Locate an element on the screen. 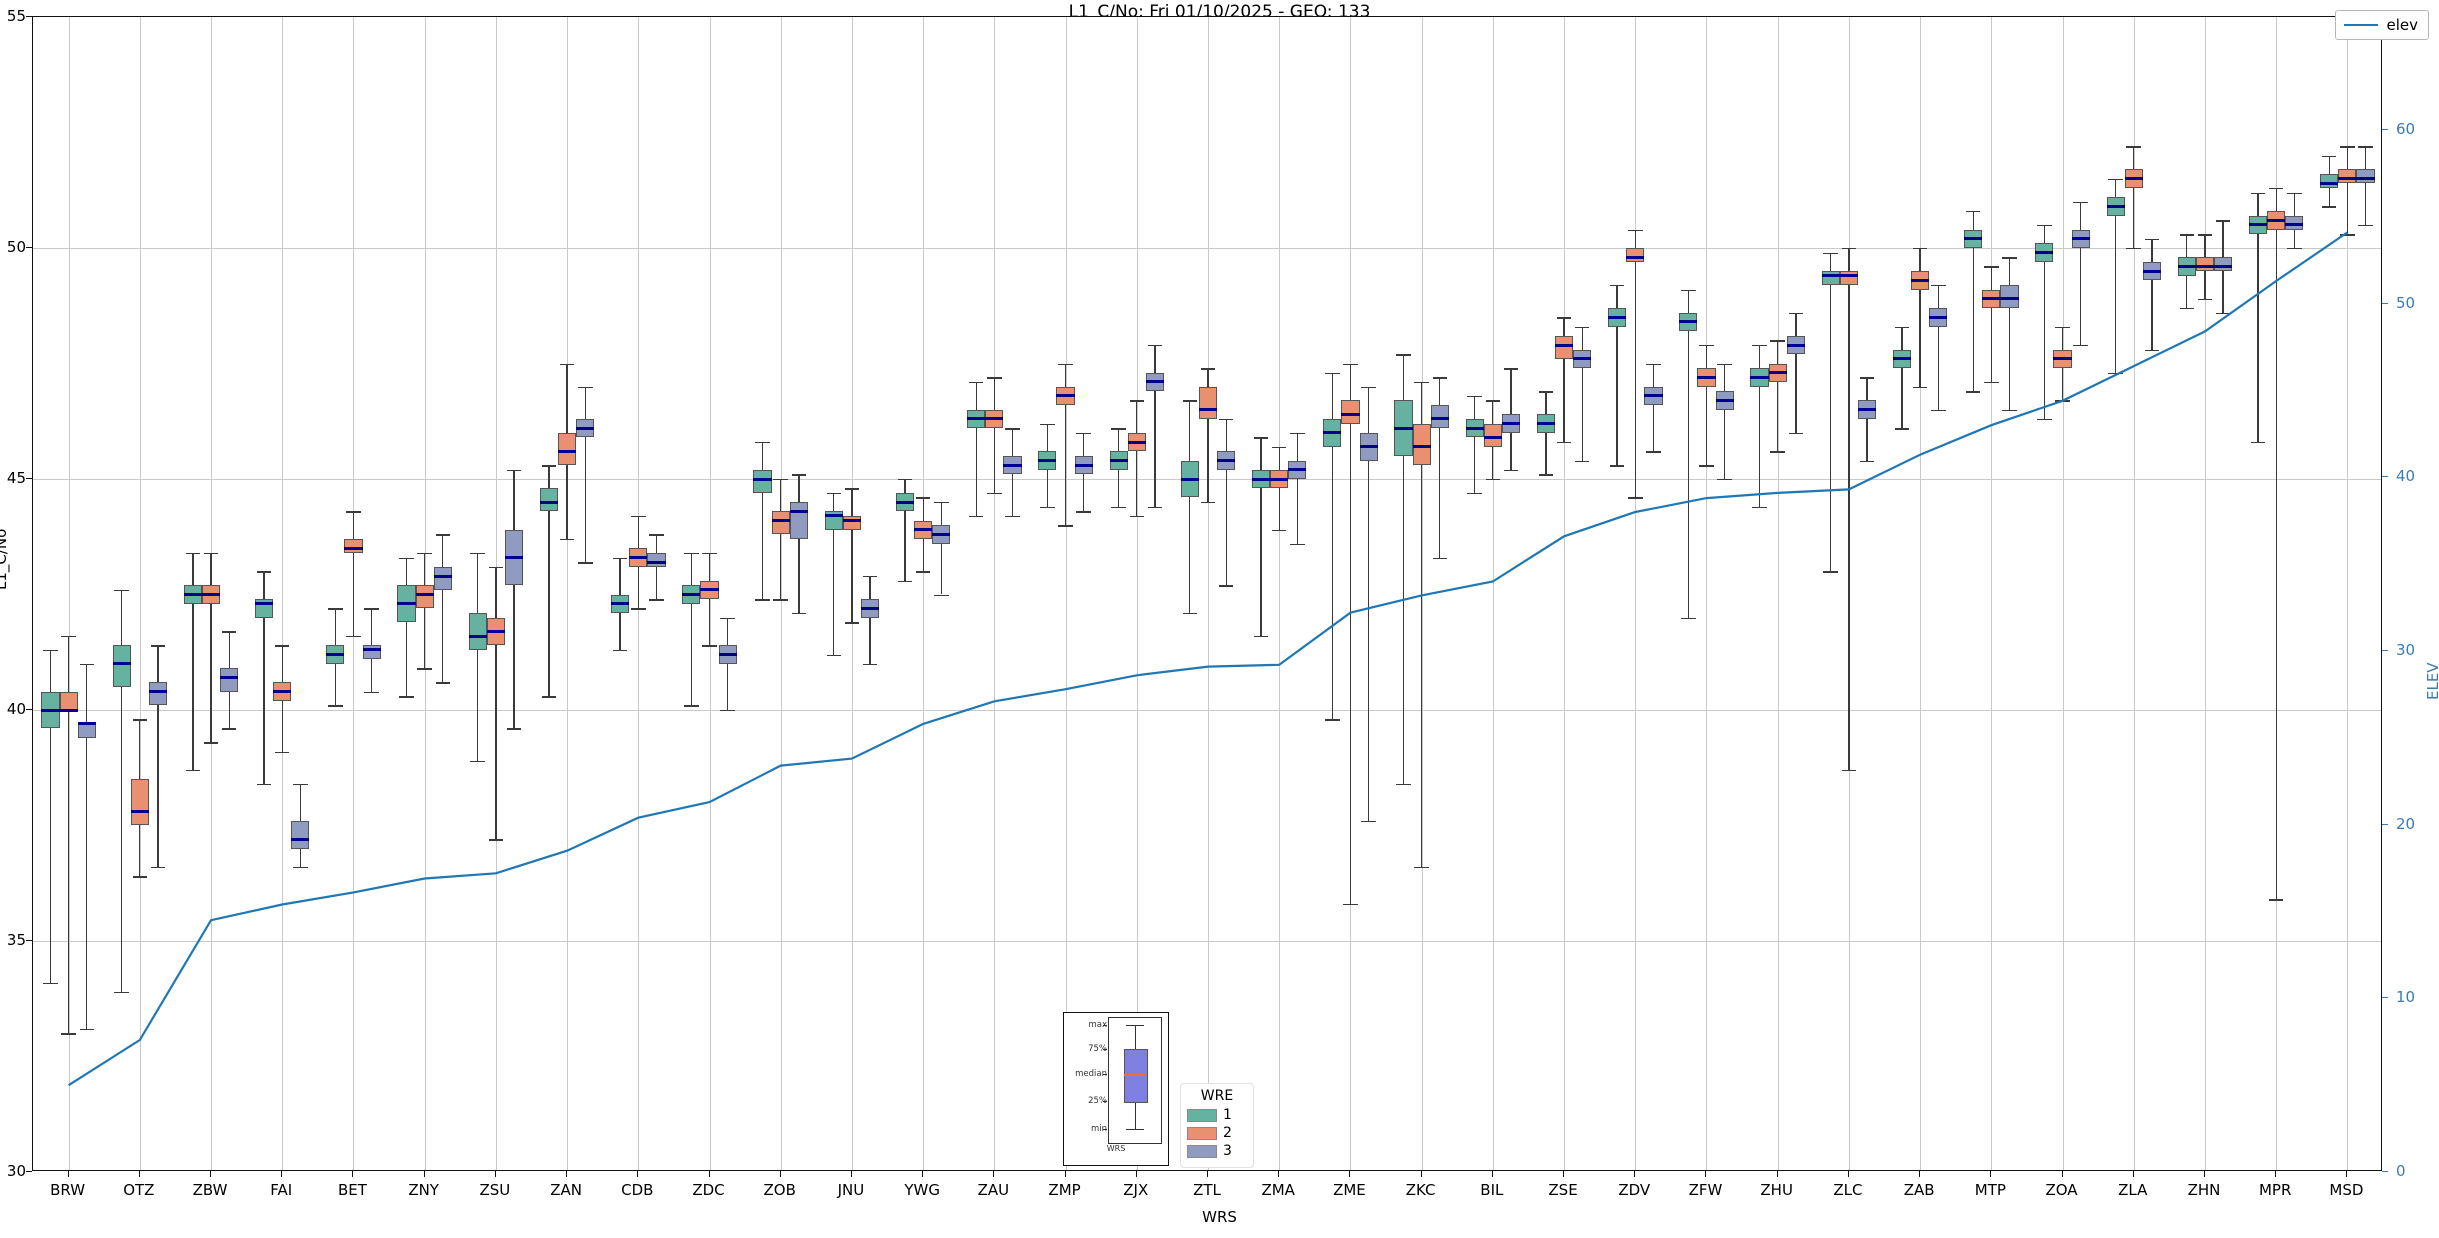 The width and height of the screenshot is (2439, 1238). x-tick-label: BRW is located at coordinates (68, 1190).